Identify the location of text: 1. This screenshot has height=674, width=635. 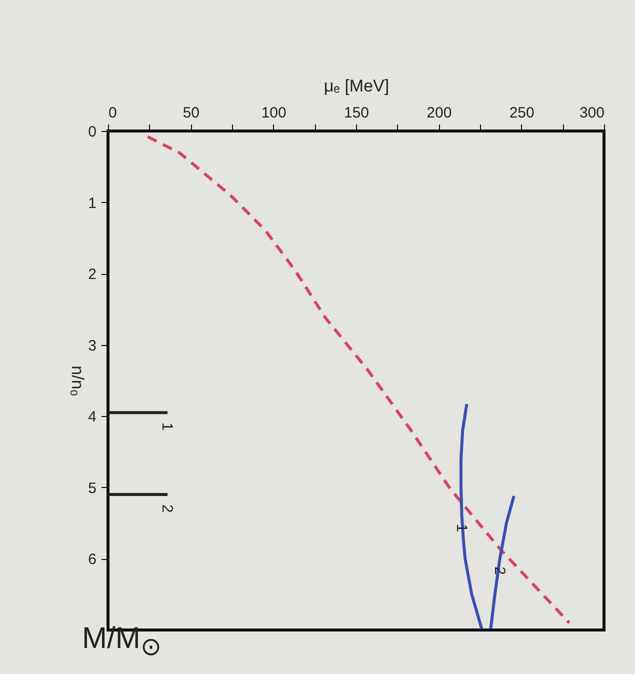
(461, 528).